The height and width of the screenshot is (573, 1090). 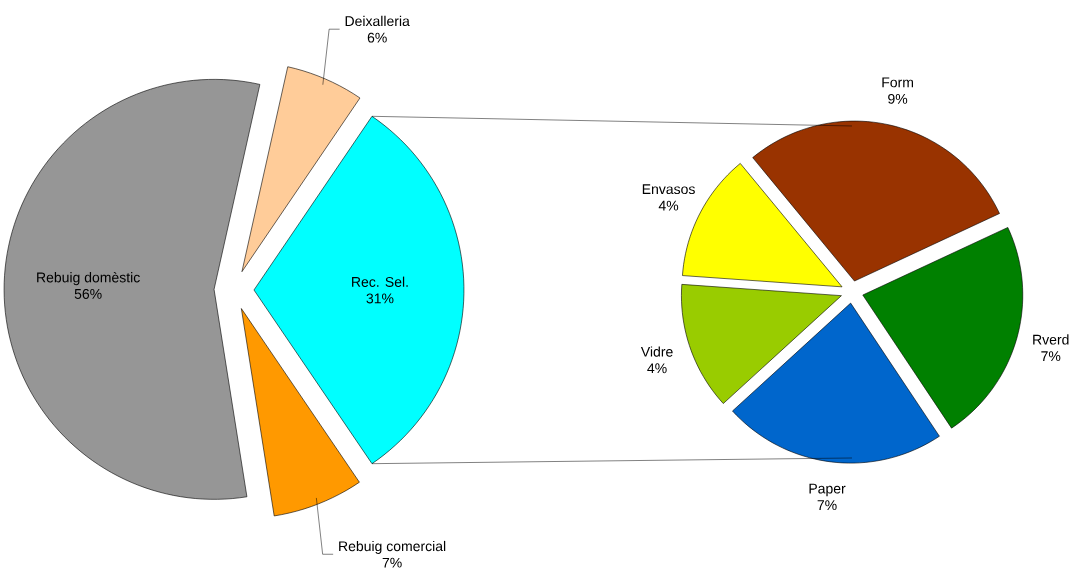 What do you see at coordinates (897, 82) in the screenshot?
I see `slice-label: Form` at bounding box center [897, 82].